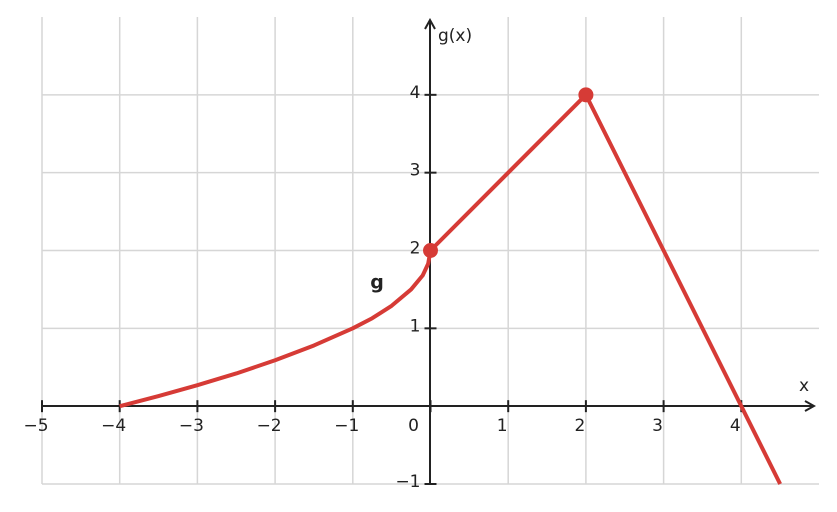 The height and width of the screenshot is (512, 837). Describe the element at coordinates (413, 426) in the screenshot. I see `x-tick-label: 0` at that location.